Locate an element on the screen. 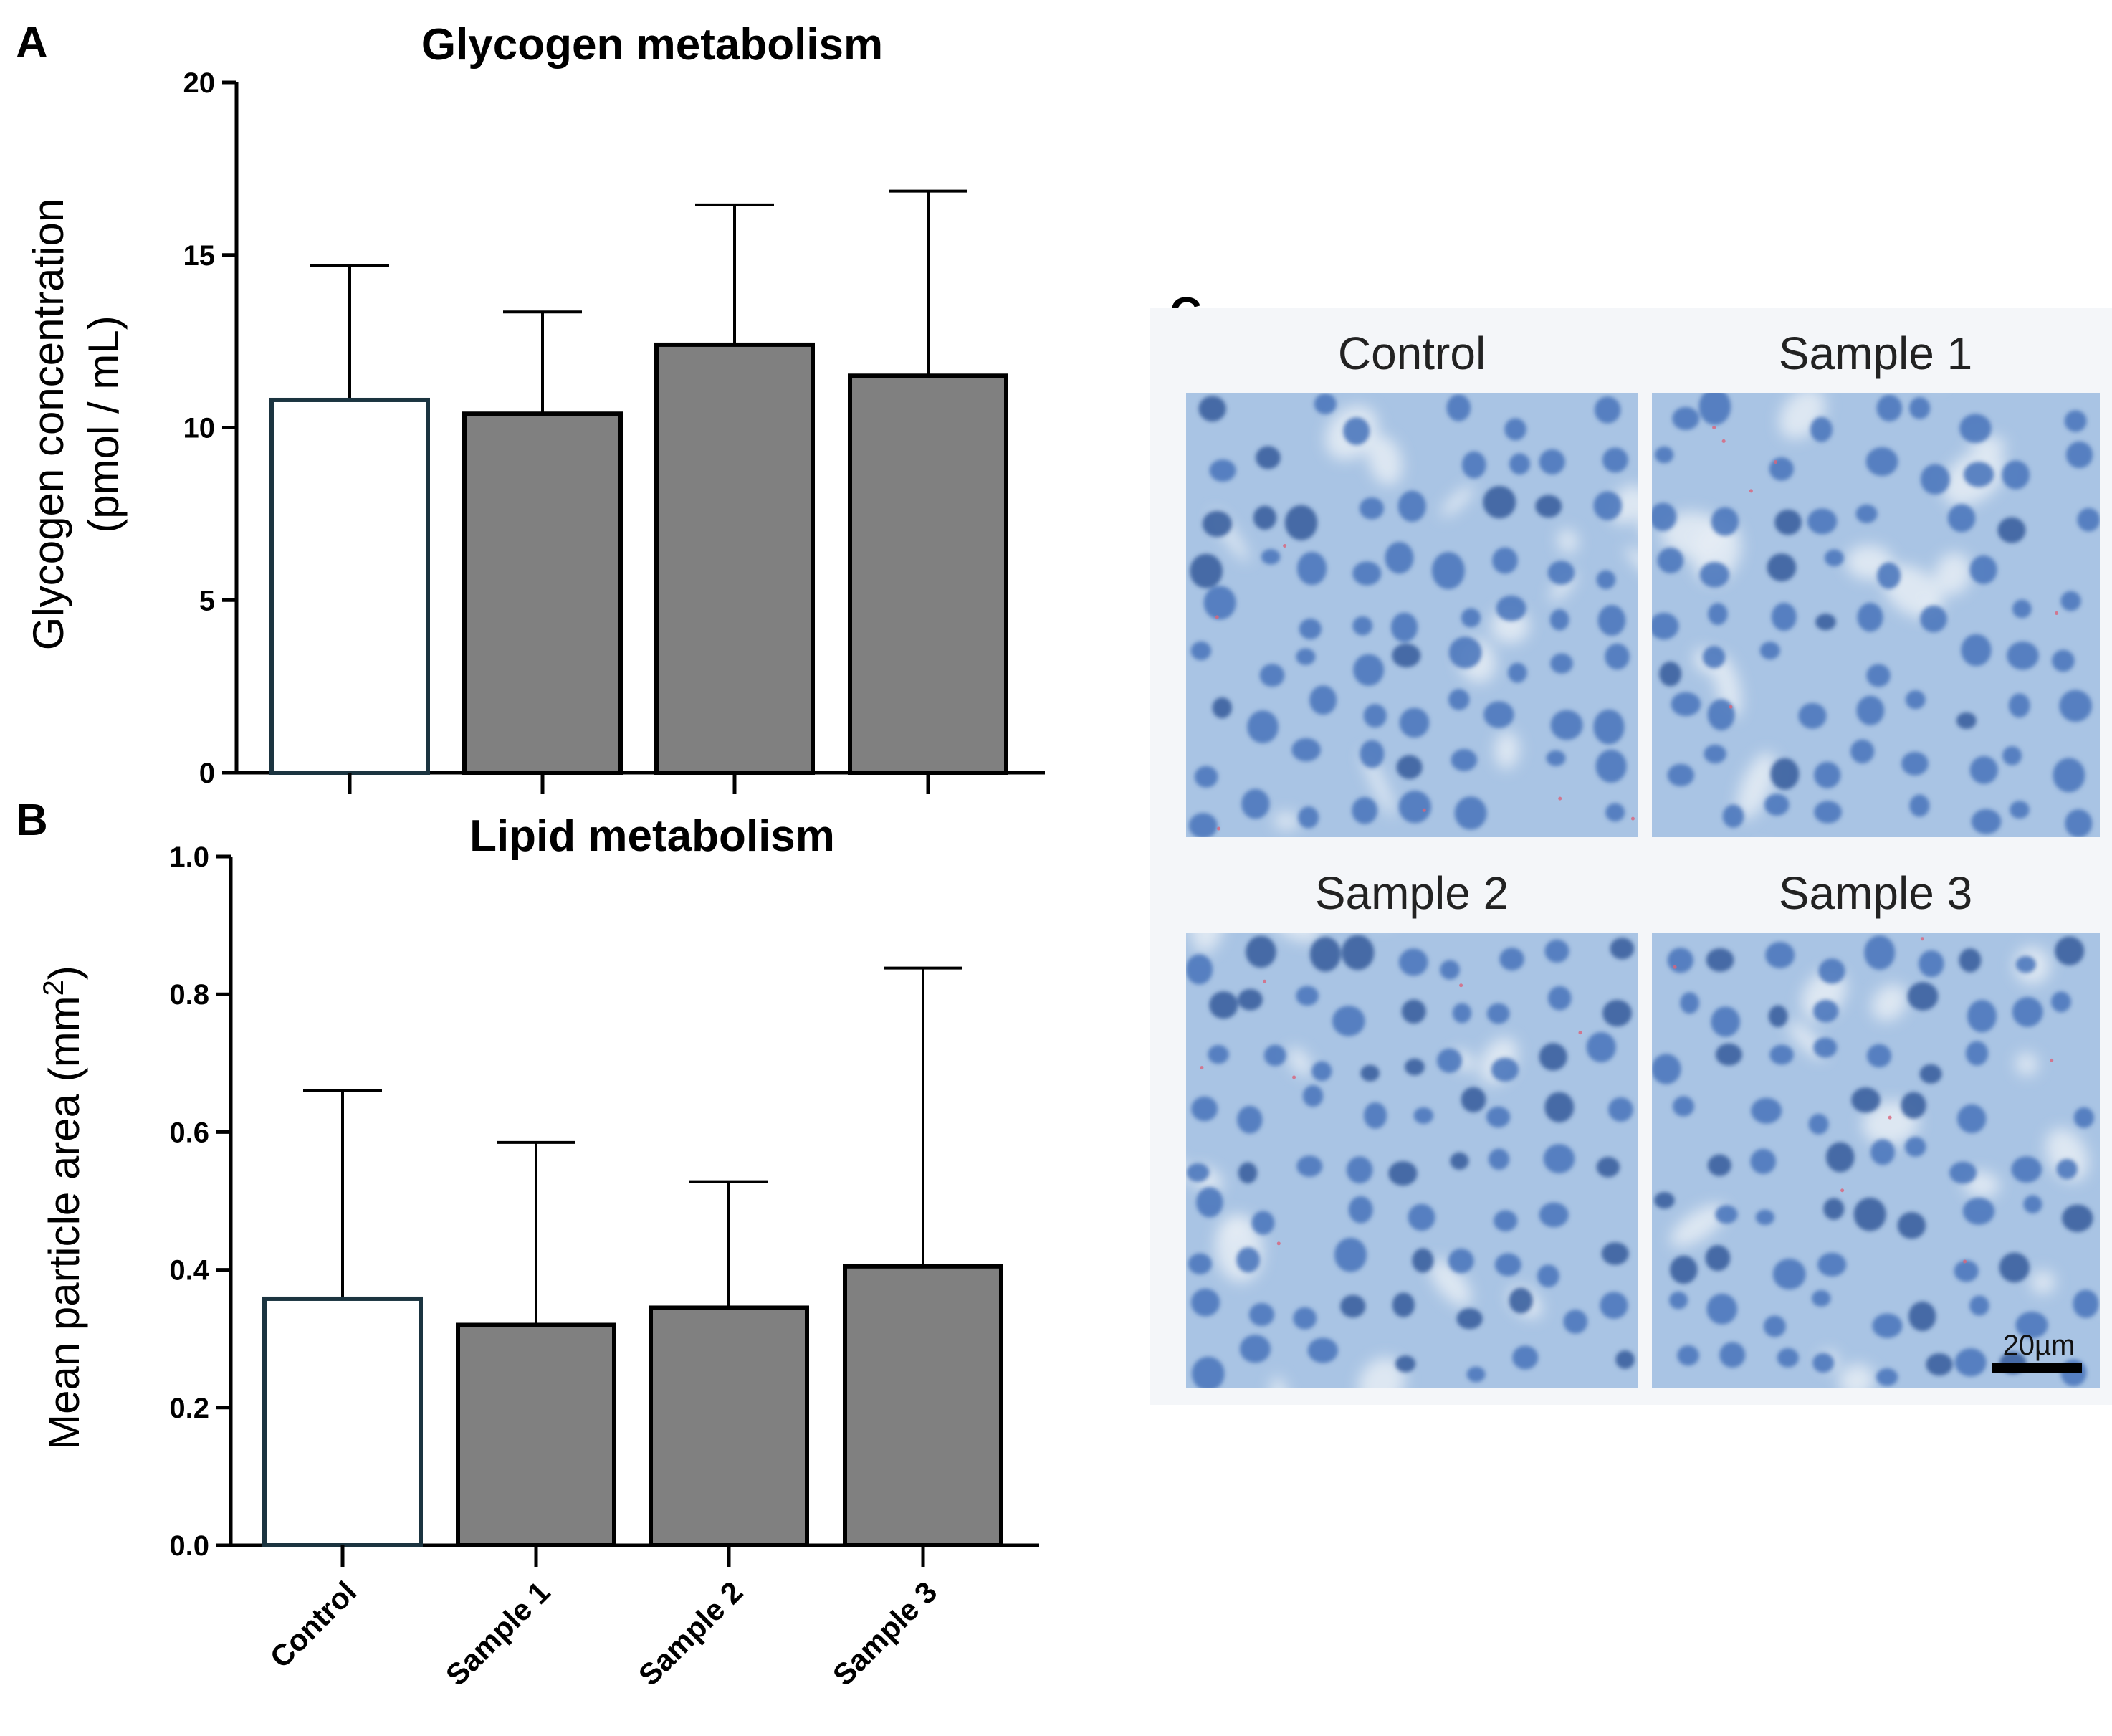  y-tick-label: 0.0 is located at coordinates (189, 1546).